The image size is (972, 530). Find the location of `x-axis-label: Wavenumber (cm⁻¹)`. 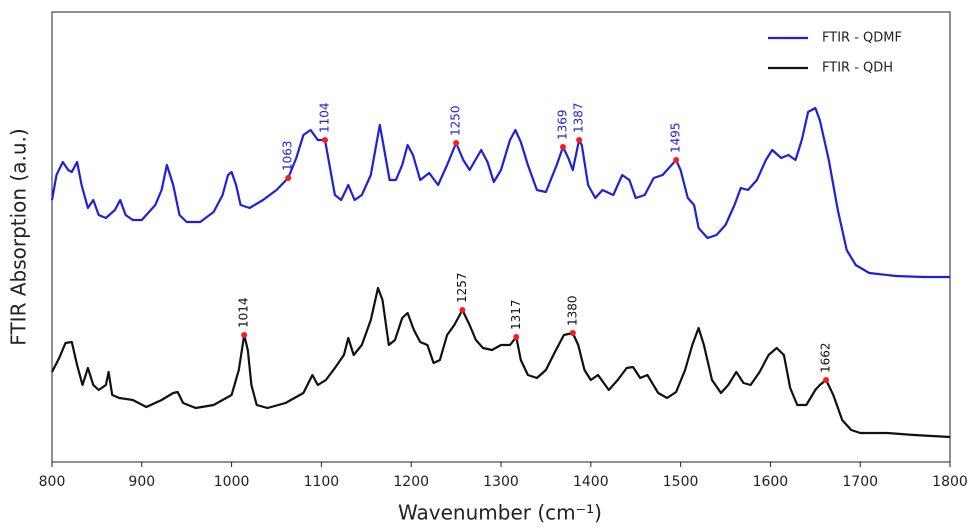

x-axis-label: Wavenumber (cm⁻¹) is located at coordinates (500, 513).